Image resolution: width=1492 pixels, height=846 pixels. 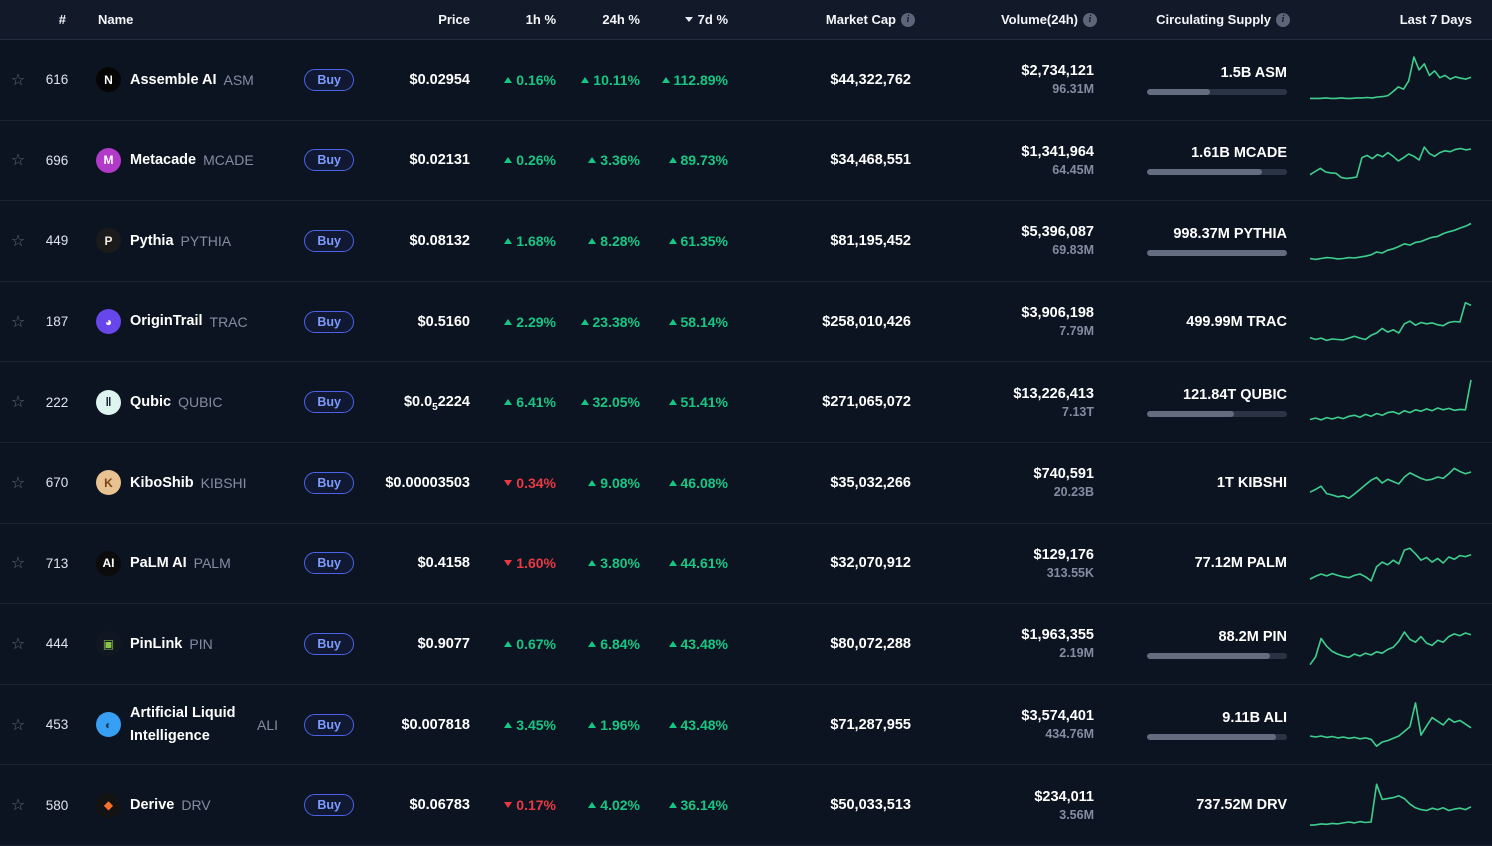 I want to click on coin-price: $0.9077, so click(x=443, y=643).